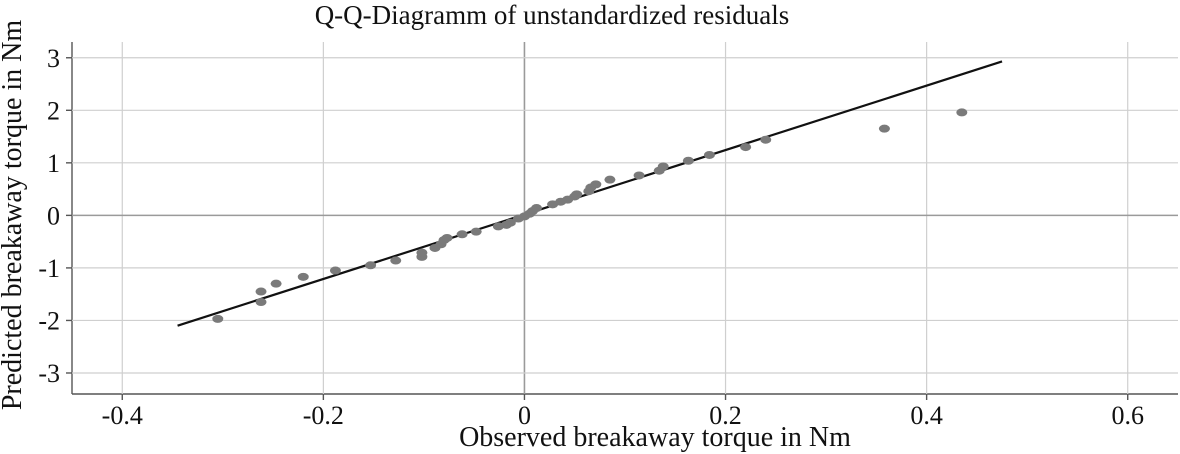  I want to click on y-tick-label: -3, so click(49, 373).